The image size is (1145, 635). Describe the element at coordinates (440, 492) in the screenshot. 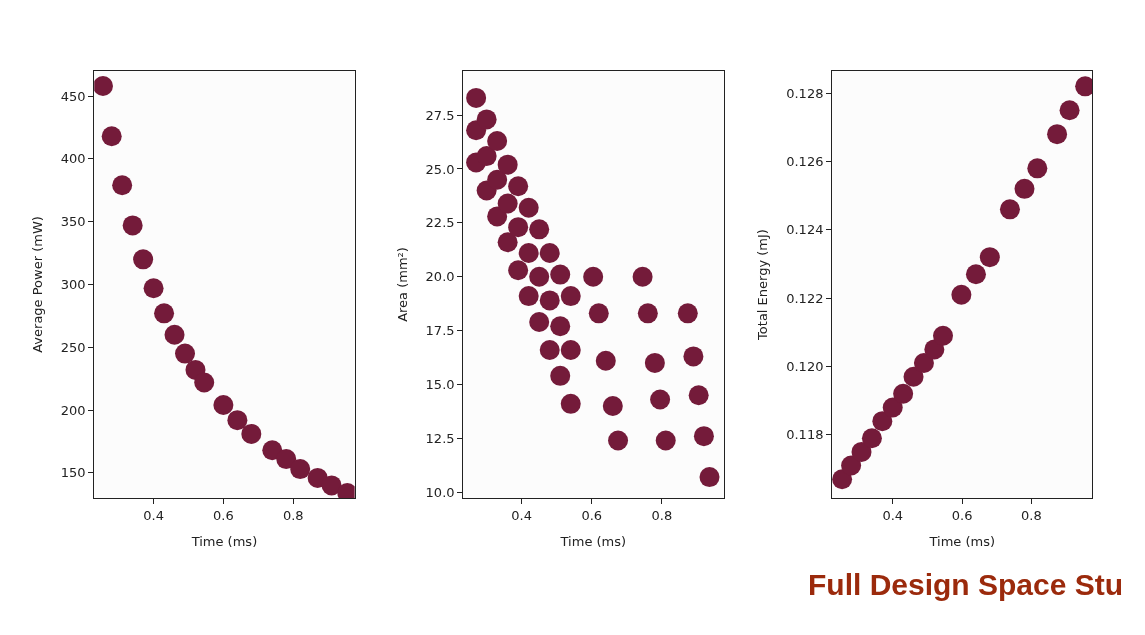

I see `y-tick-label: 10.0` at that location.